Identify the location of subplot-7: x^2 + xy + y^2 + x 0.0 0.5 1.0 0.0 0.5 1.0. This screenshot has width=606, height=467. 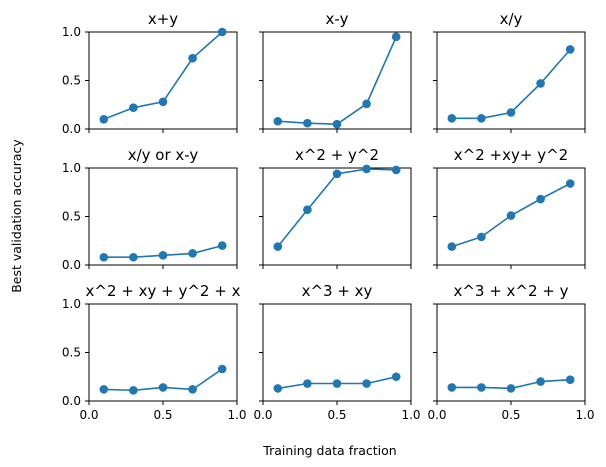
(154, 352).